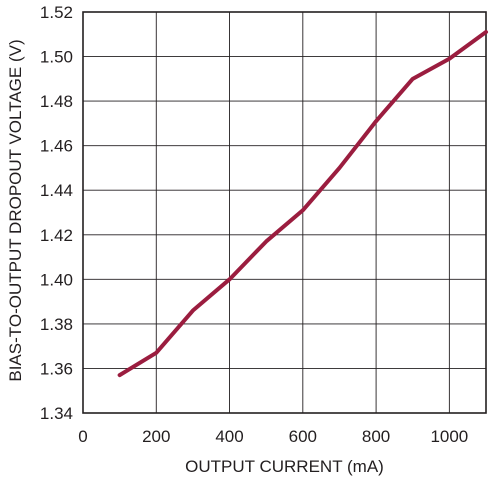  What do you see at coordinates (56, 235) in the screenshot?
I see `y-tick-label-4: 1.42` at bounding box center [56, 235].